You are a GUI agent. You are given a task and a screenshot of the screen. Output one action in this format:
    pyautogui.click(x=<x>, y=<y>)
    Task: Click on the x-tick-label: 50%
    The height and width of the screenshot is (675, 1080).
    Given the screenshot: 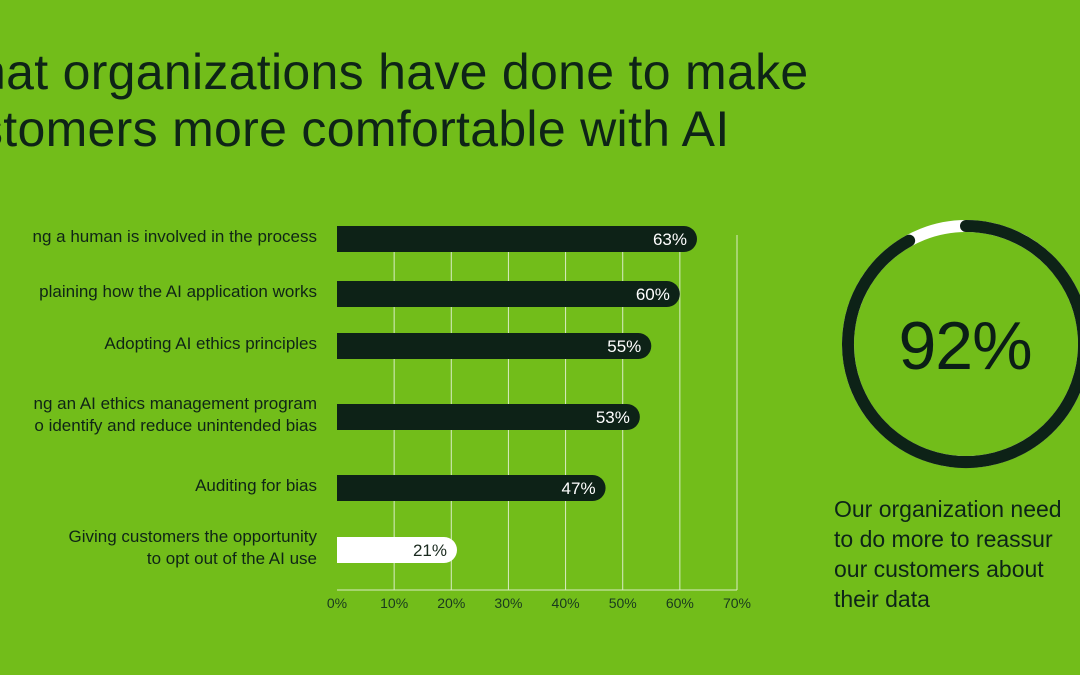 What is the action you would take?
    pyautogui.click(x=623, y=603)
    